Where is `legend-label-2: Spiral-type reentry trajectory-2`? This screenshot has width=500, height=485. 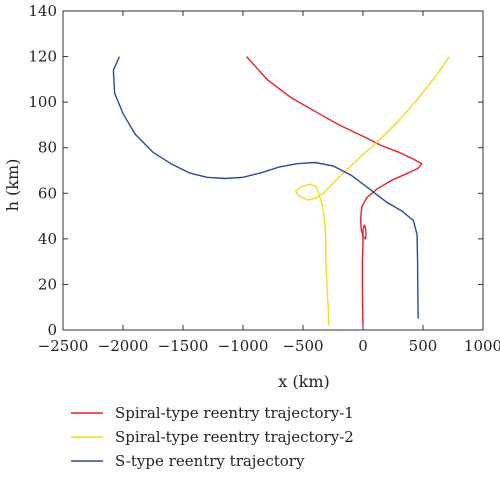 legend-label-2: Spiral-type reentry trajectory-2 is located at coordinates (234, 437).